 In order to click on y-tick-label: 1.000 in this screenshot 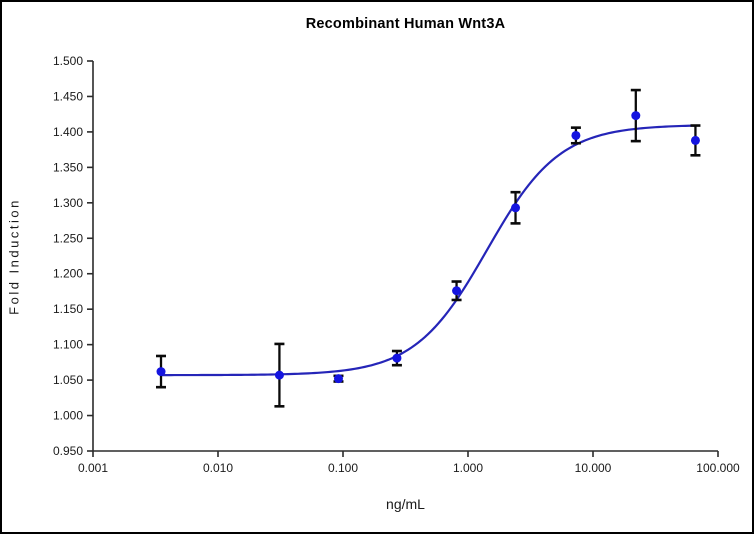, I will do `click(68, 416)`.